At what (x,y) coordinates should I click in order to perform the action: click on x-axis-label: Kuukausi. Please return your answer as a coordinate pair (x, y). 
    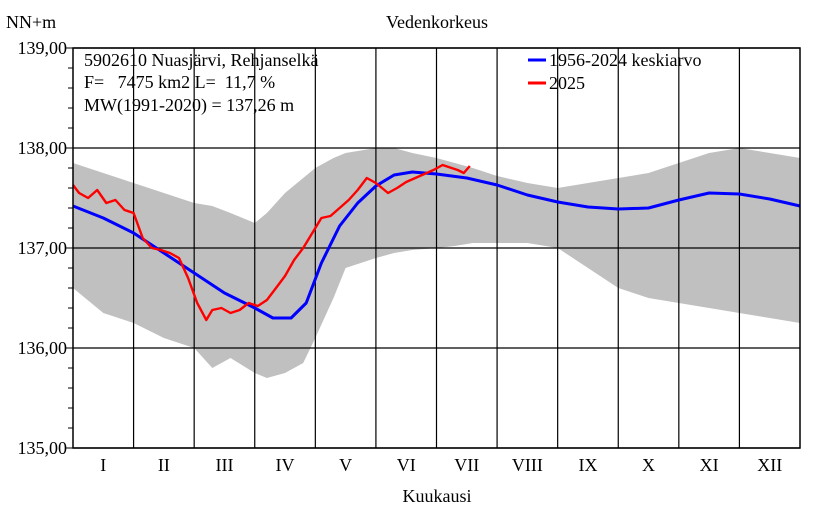
    Looking at the image, I should click on (437, 496).